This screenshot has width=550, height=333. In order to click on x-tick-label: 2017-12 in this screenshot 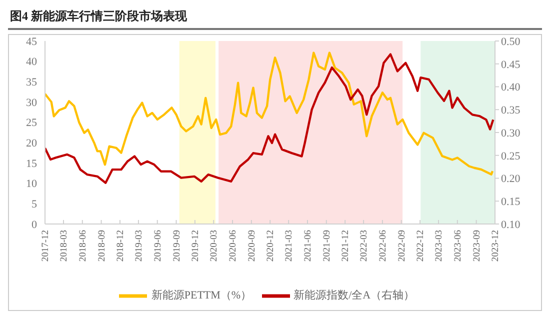, I will do `click(46, 246)`.